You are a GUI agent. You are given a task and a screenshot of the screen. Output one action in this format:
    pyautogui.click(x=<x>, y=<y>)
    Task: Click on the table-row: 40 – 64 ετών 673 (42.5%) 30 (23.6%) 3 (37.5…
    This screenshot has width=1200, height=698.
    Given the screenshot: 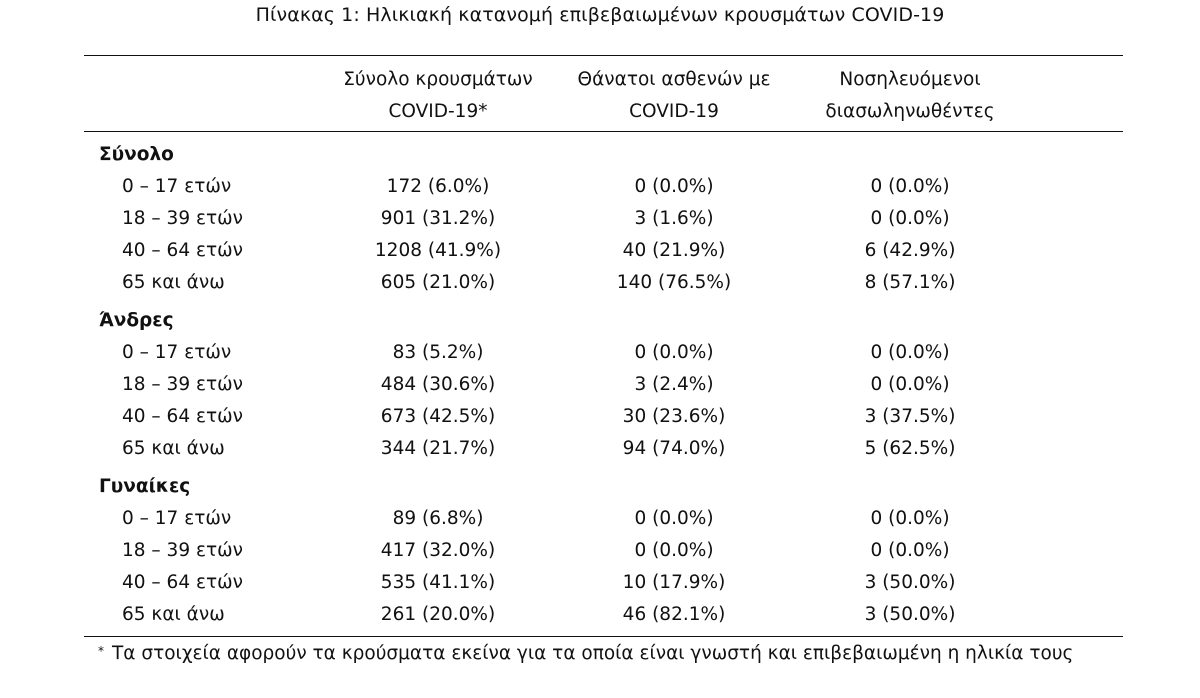 What is the action you would take?
    pyautogui.click(x=600, y=417)
    